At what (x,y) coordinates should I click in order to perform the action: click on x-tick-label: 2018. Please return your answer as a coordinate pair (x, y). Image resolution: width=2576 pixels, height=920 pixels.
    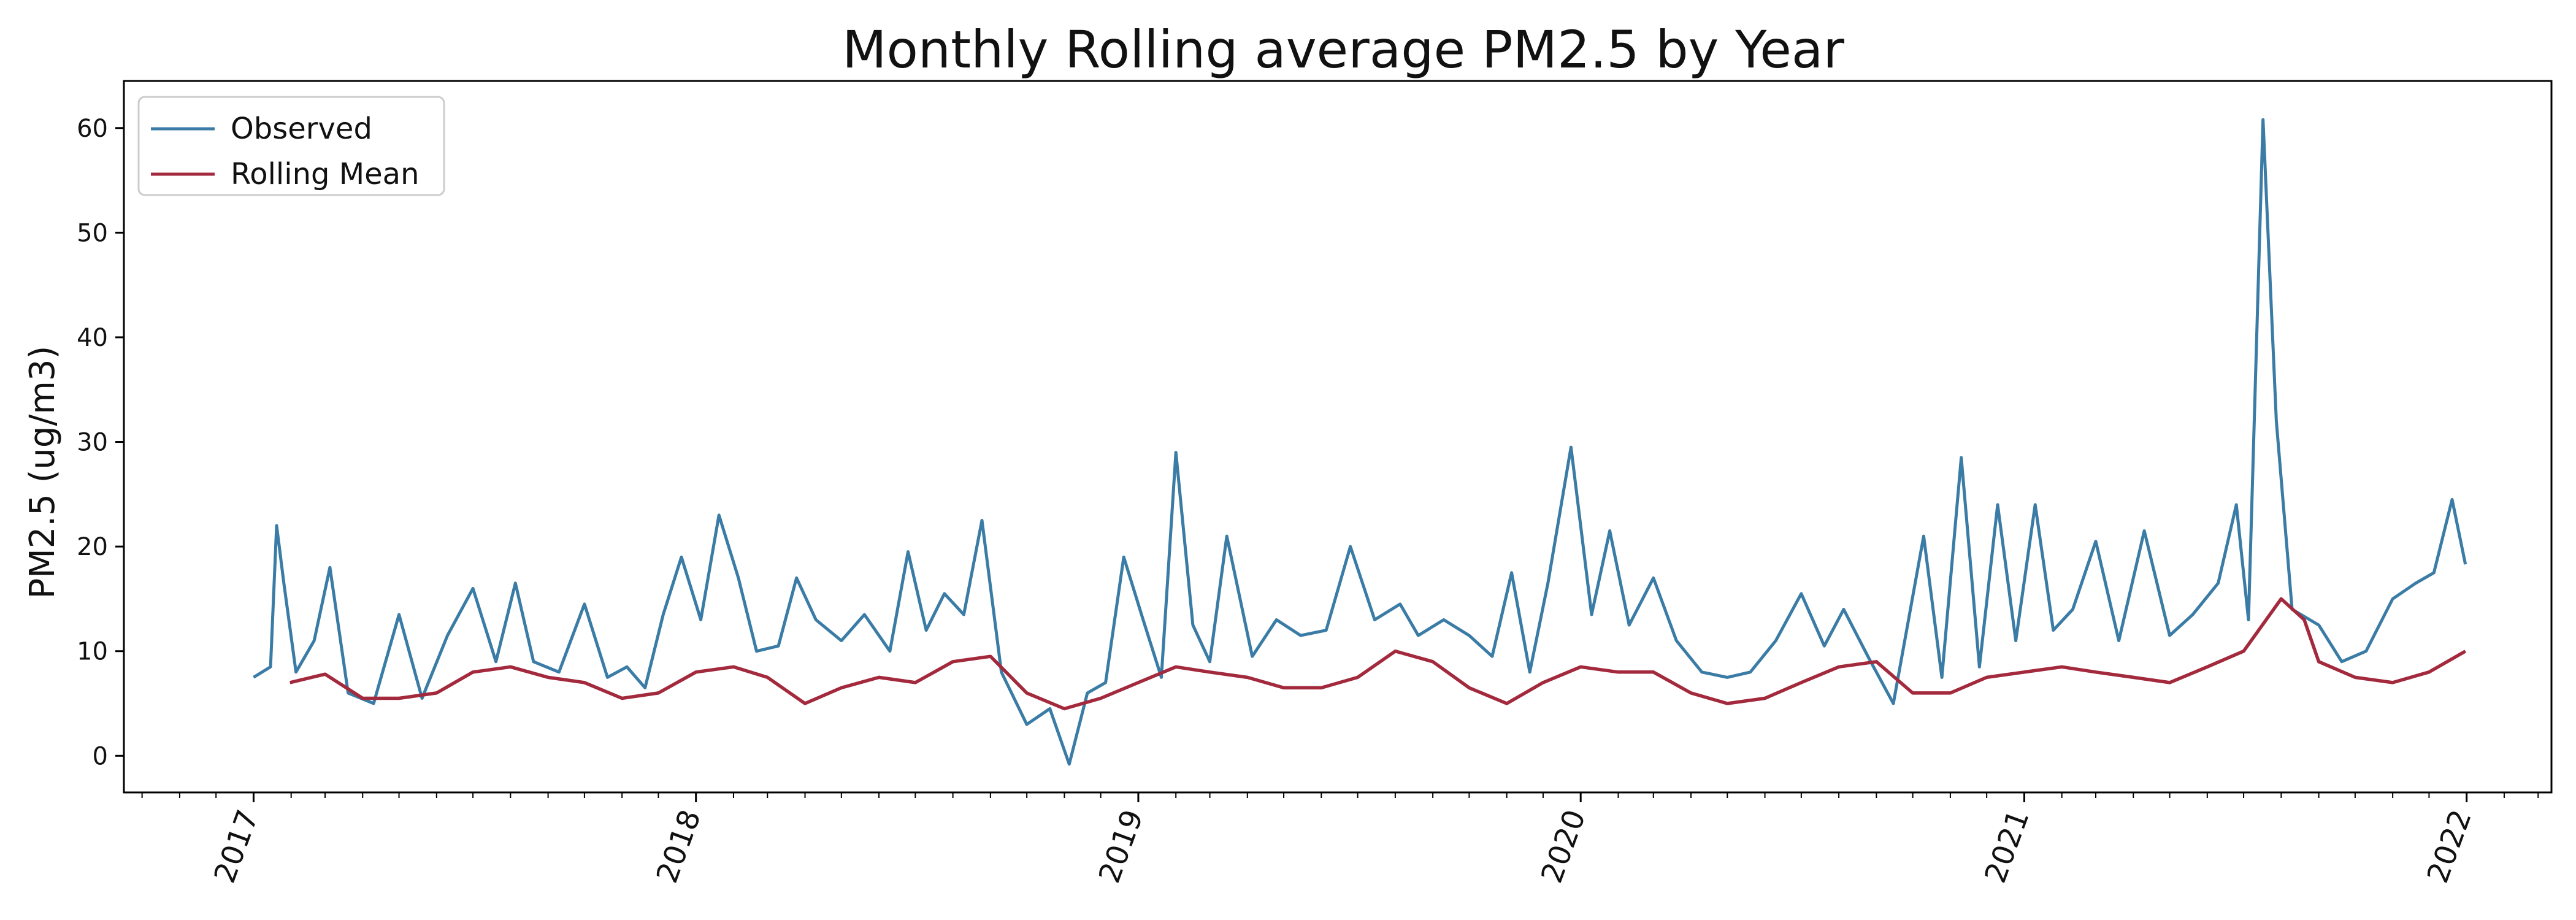
    Looking at the image, I should click on (679, 846).